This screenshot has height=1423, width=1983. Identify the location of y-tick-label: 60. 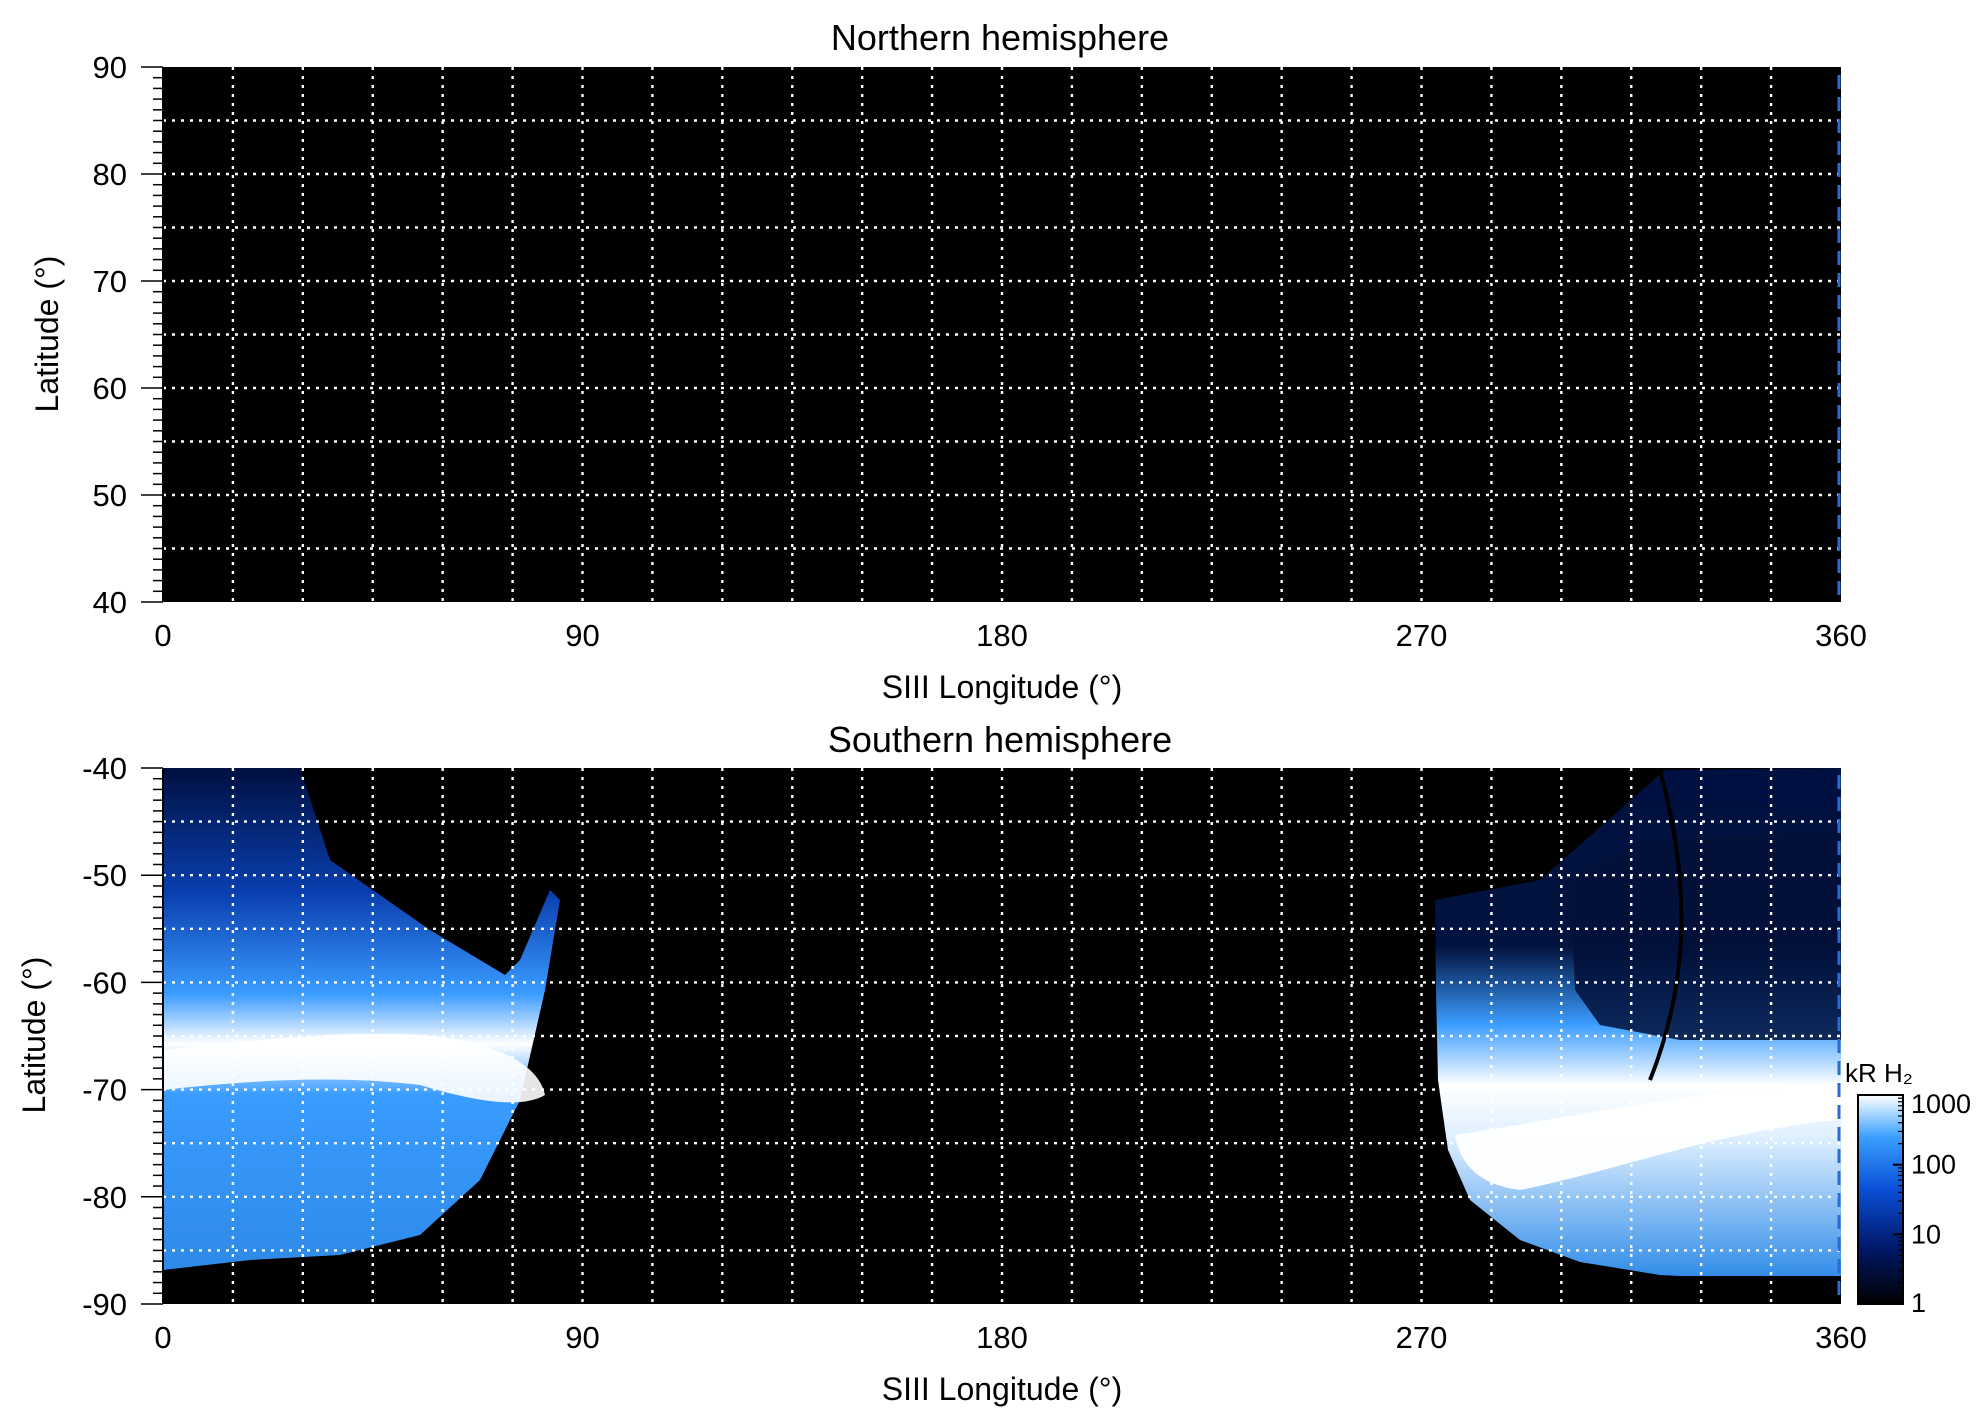
(110, 388).